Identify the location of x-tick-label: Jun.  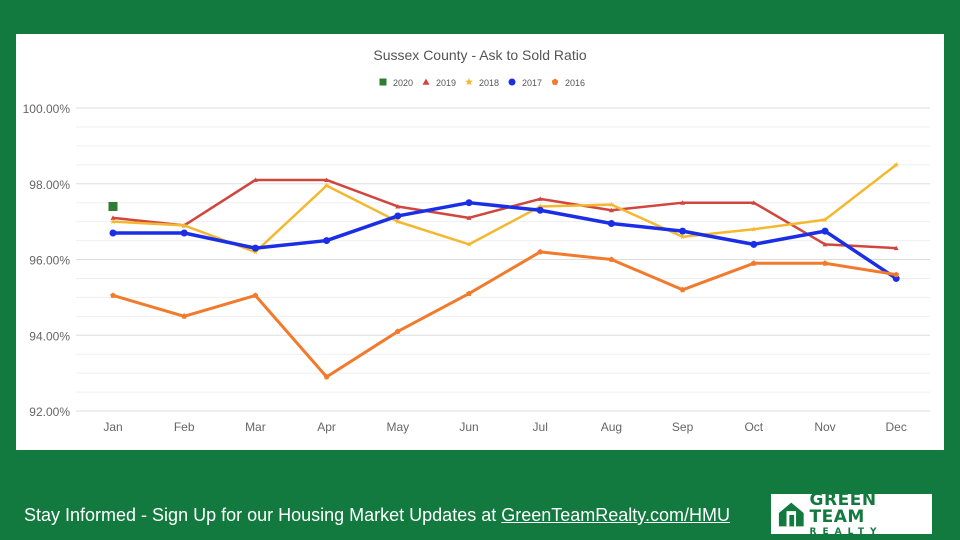
(468, 427).